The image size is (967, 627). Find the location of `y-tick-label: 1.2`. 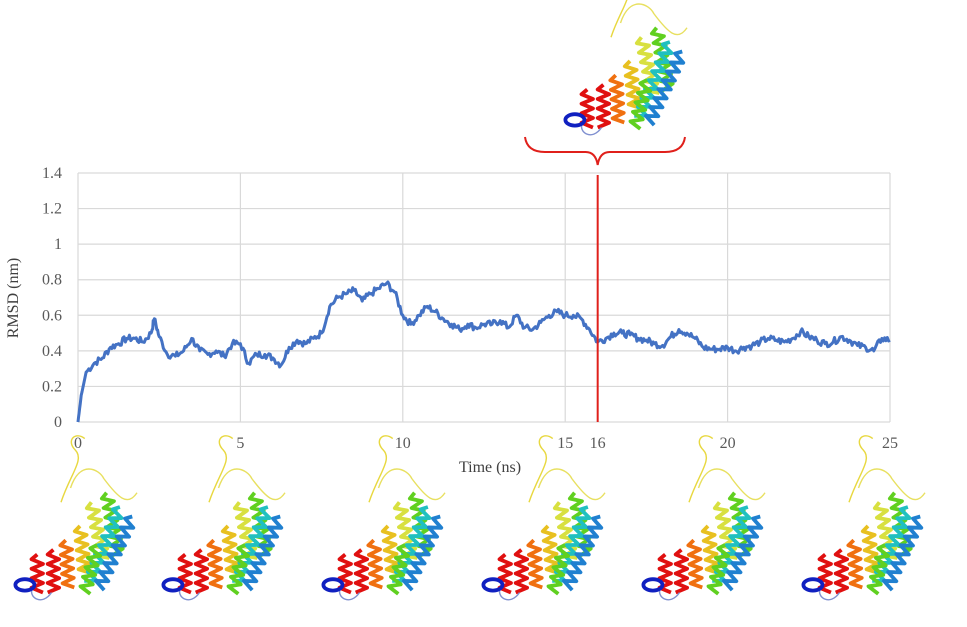

y-tick-label: 1.2 is located at coordinates (52, 209).